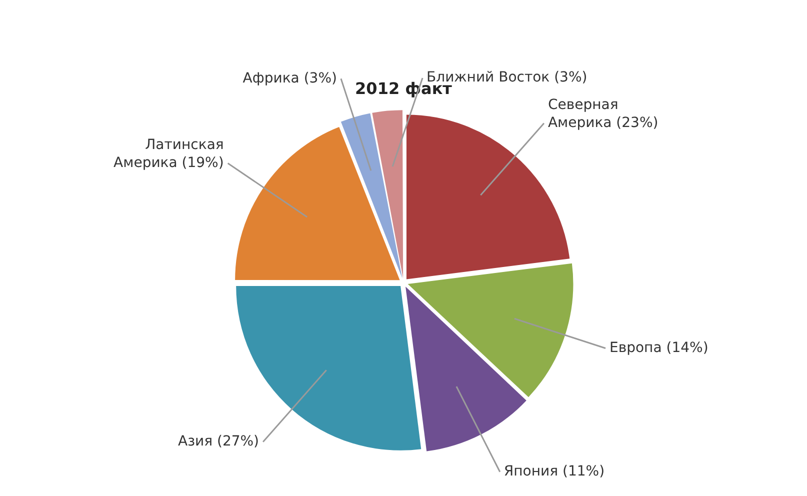  What do you see at coordinates (659, 348) in the screenshot?
I see `slice-label: Европа (14%)` at bounding box center [659, 348].